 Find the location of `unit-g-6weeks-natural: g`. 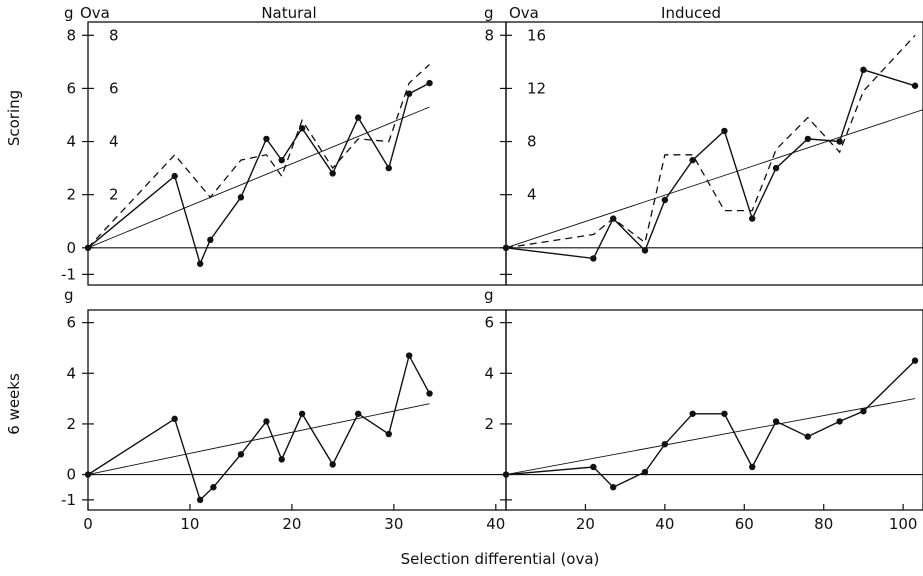

unit-g-6weeks-natural: g is located at coordinates (69, 295).